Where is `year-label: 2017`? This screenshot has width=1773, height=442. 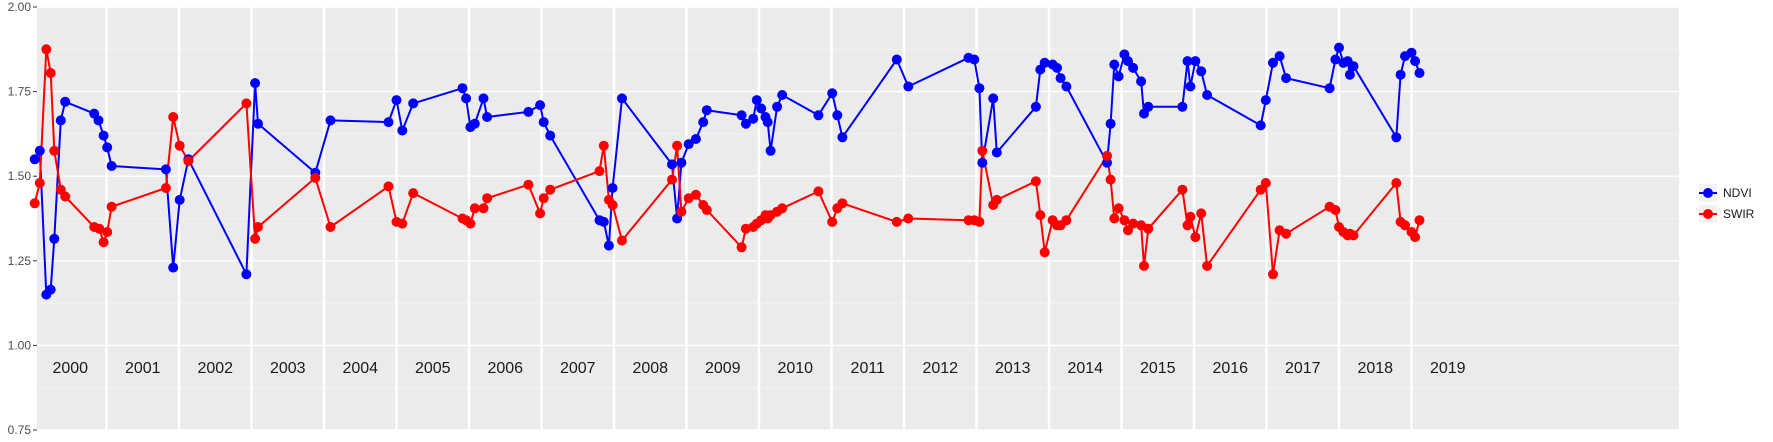 year-label: 2017 is located at coordinates (1303, 368).